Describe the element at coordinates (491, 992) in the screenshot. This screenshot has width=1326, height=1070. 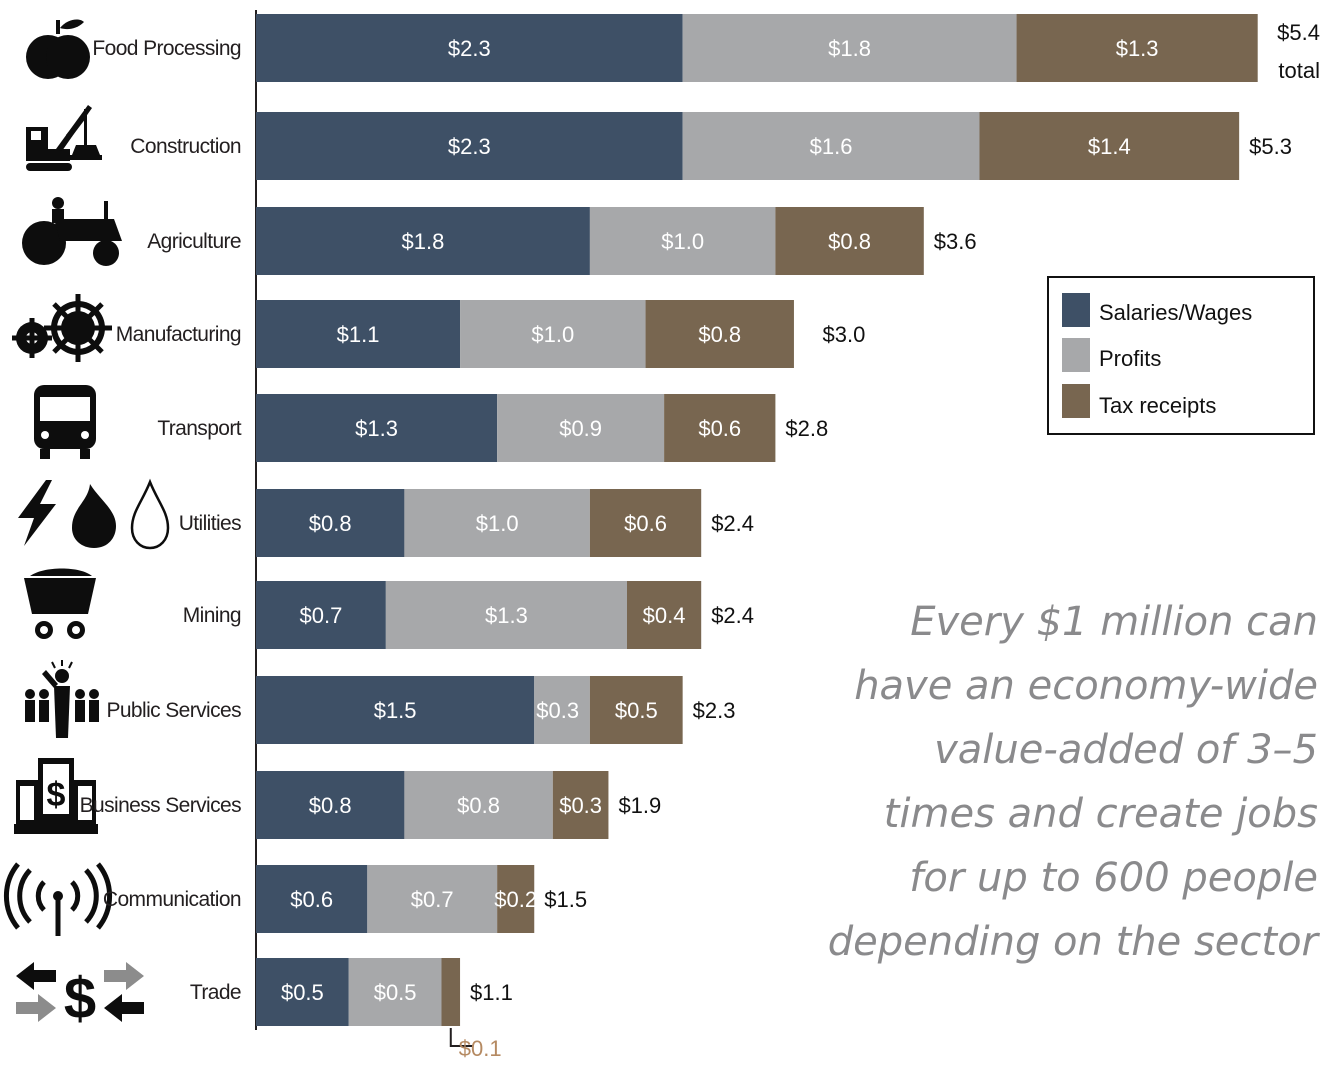
I see `total-label-trade: $1.1` at that location.